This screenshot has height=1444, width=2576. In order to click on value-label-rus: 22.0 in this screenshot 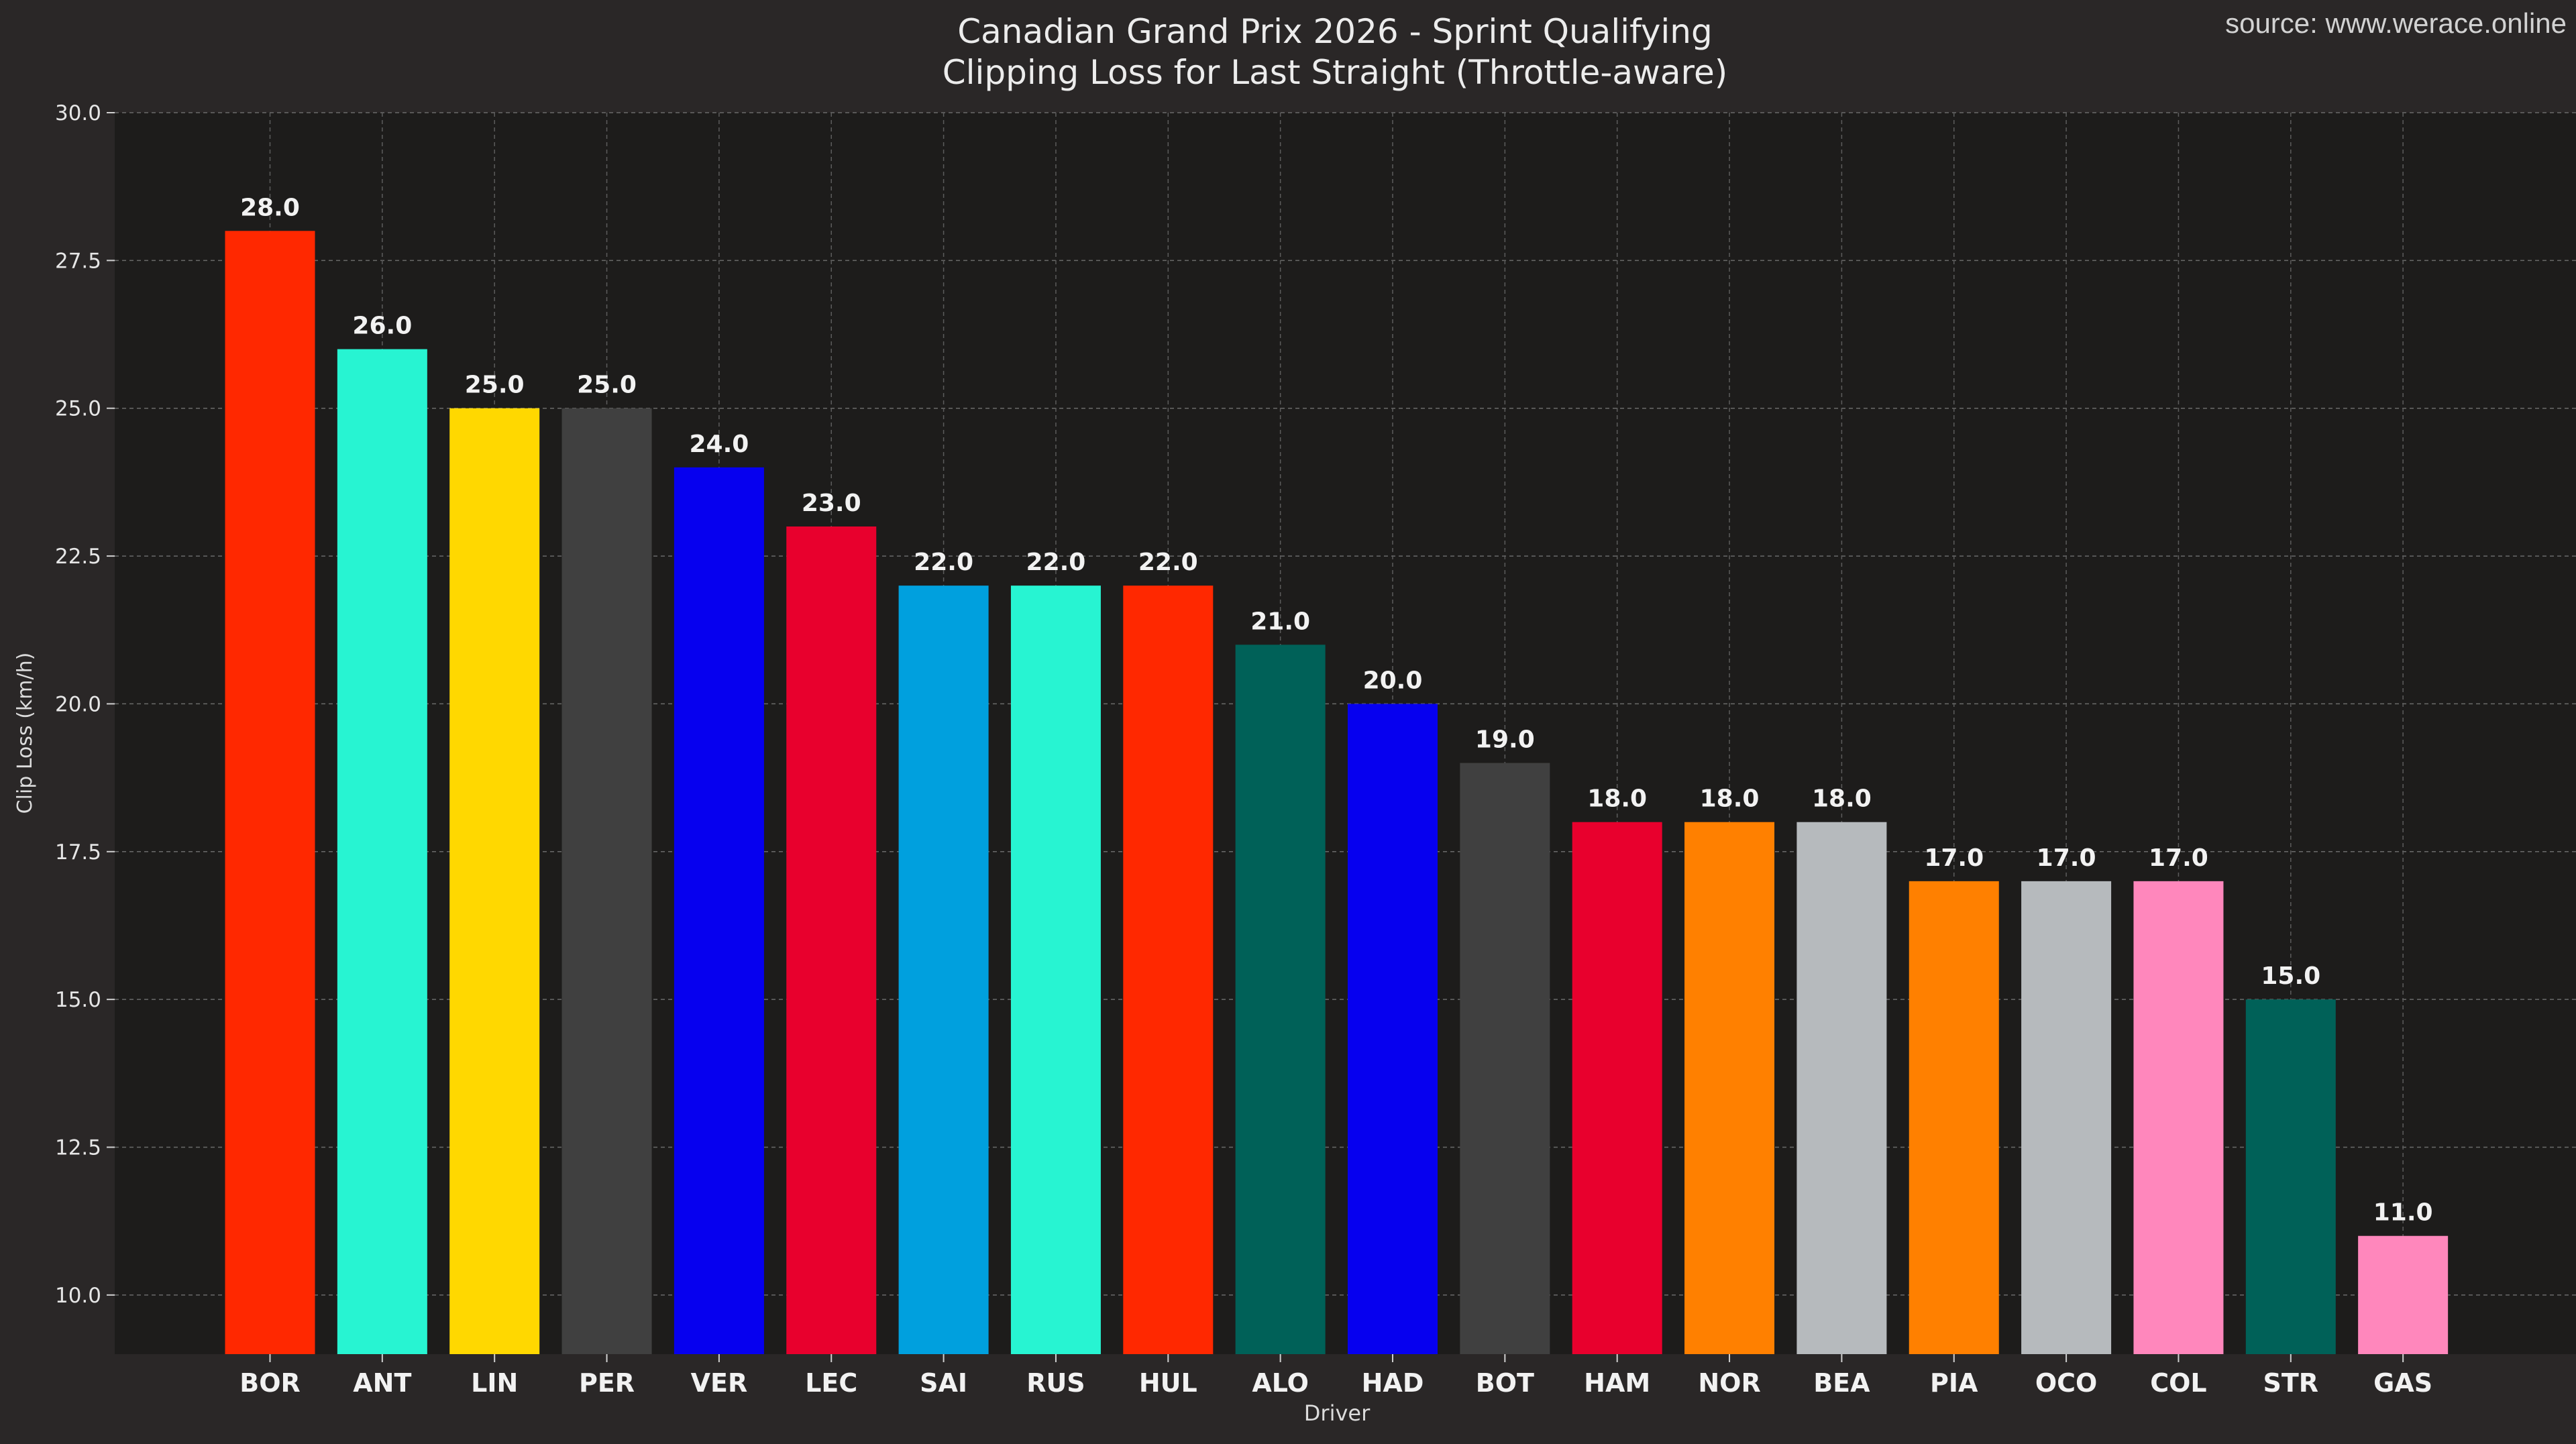, I will do `click(1056, 562)`.